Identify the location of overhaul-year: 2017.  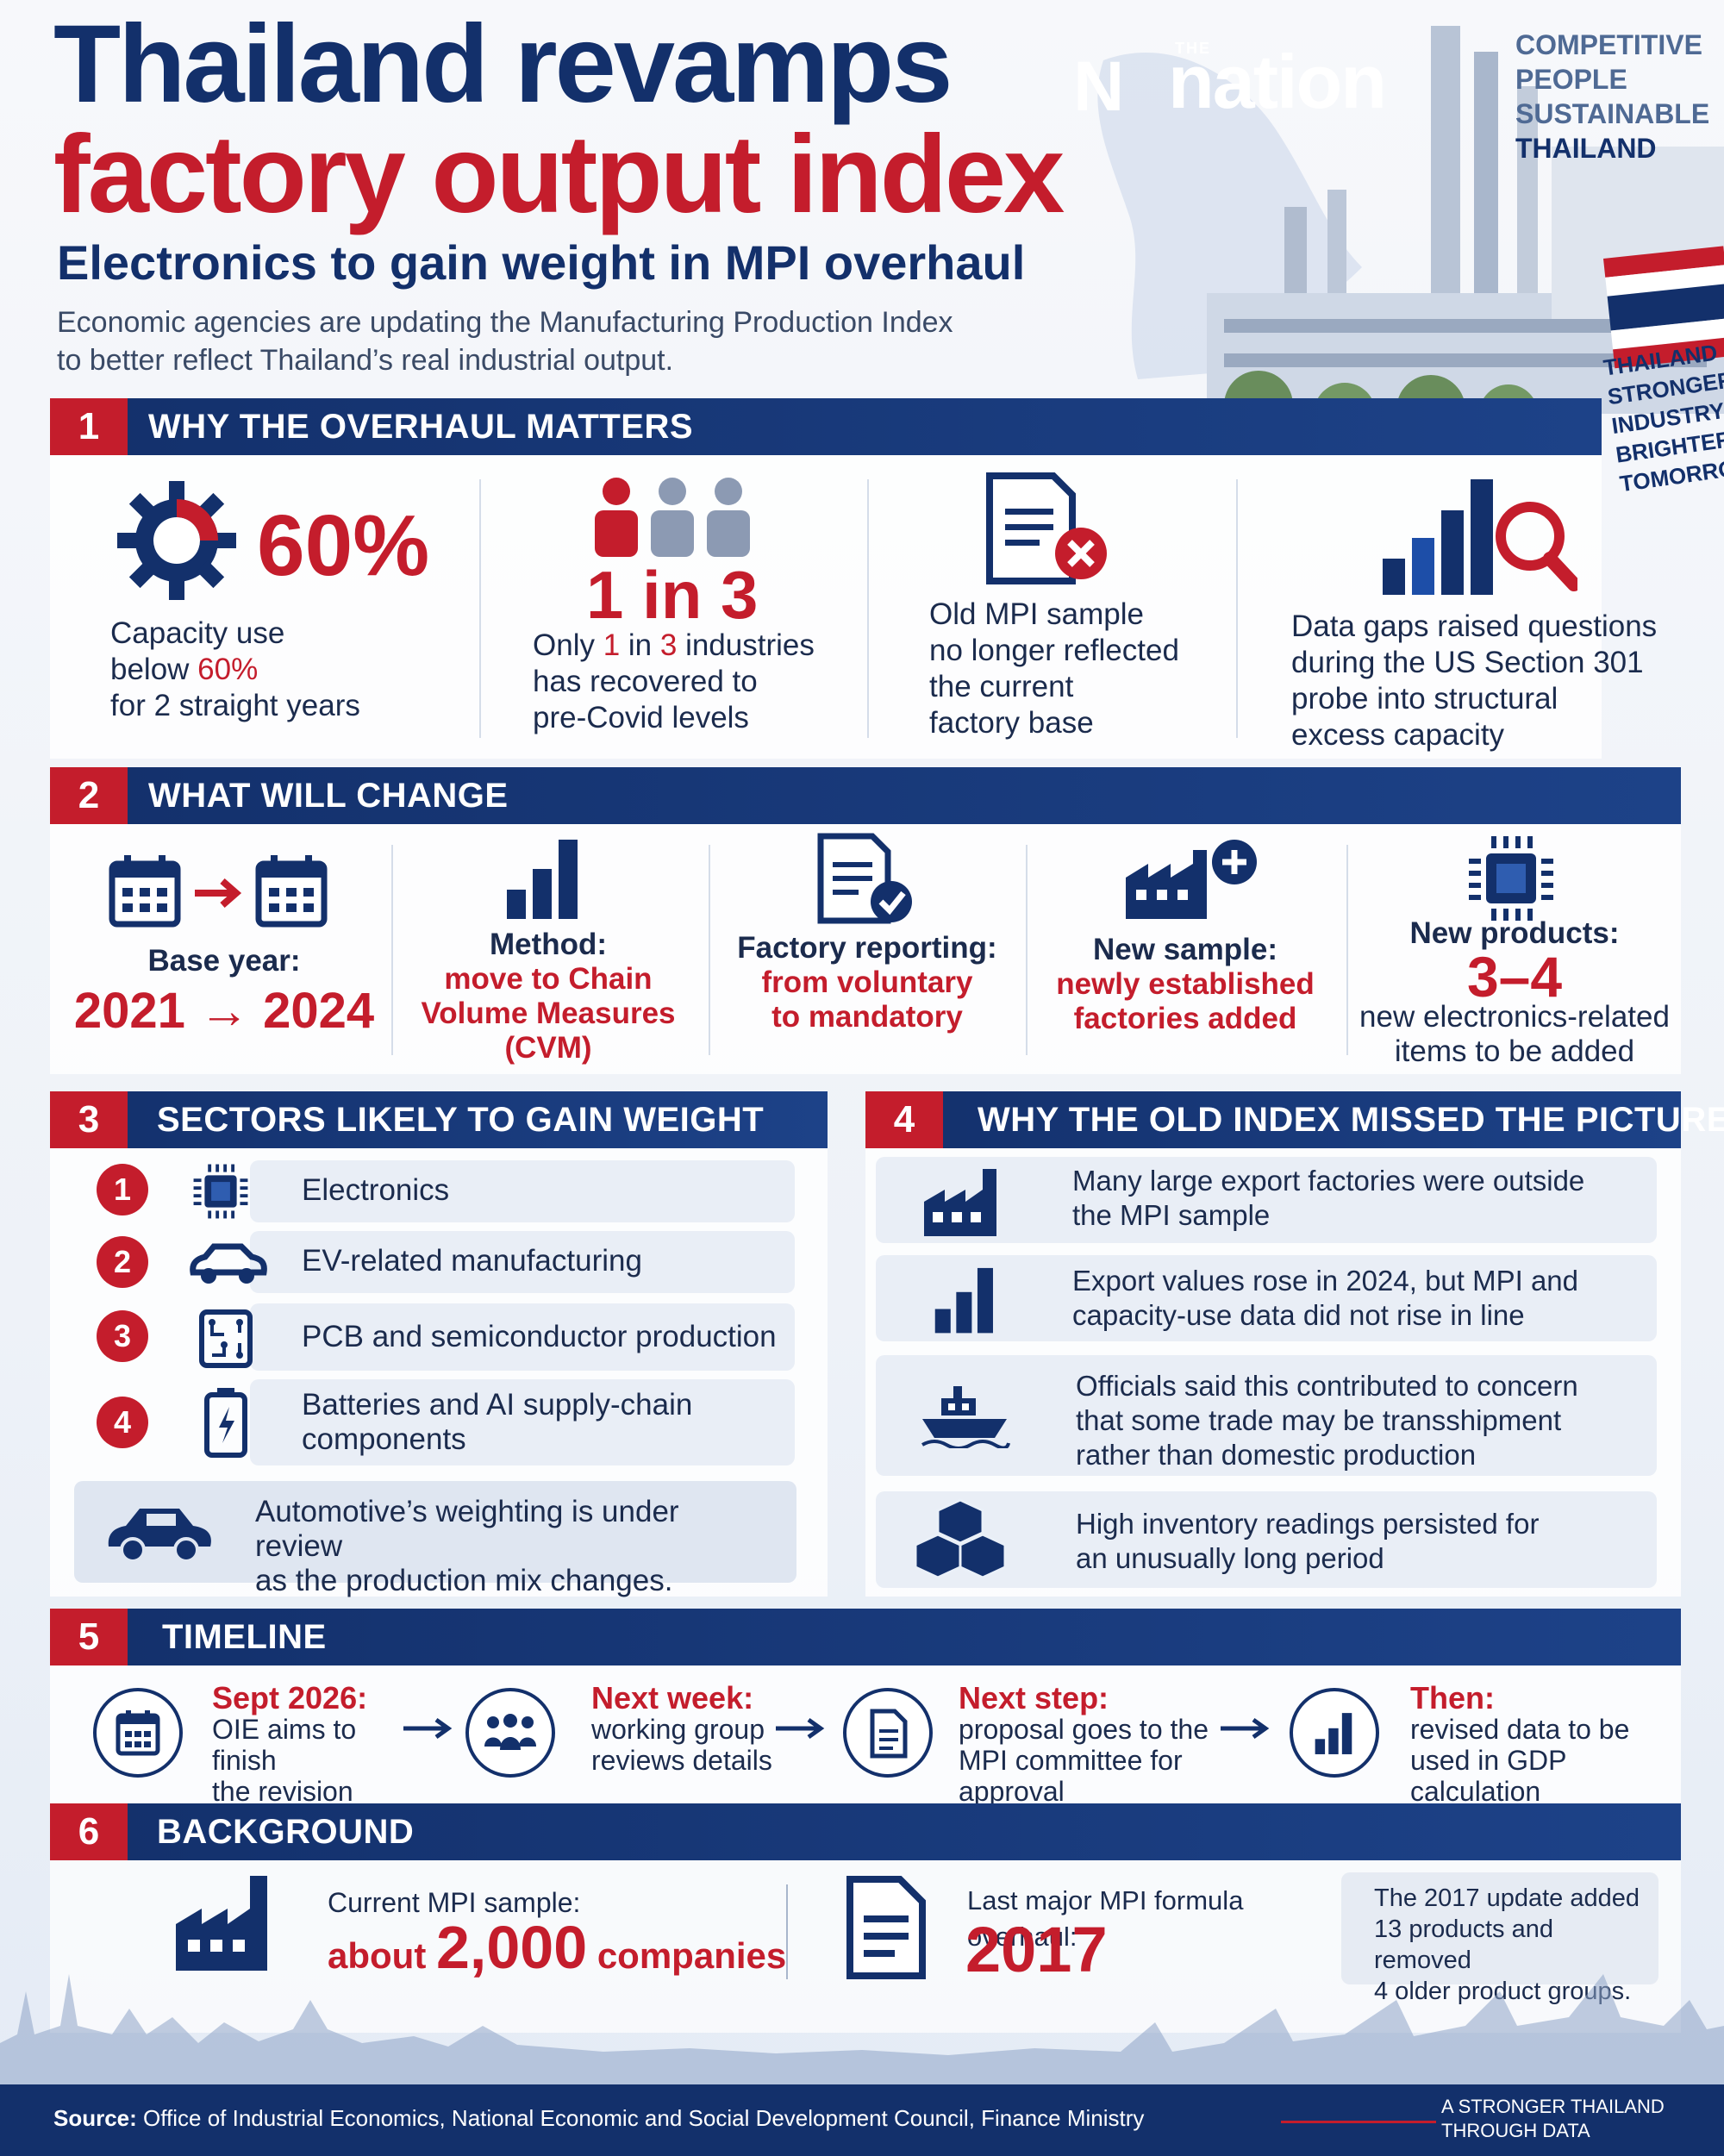
(1036, 1949).